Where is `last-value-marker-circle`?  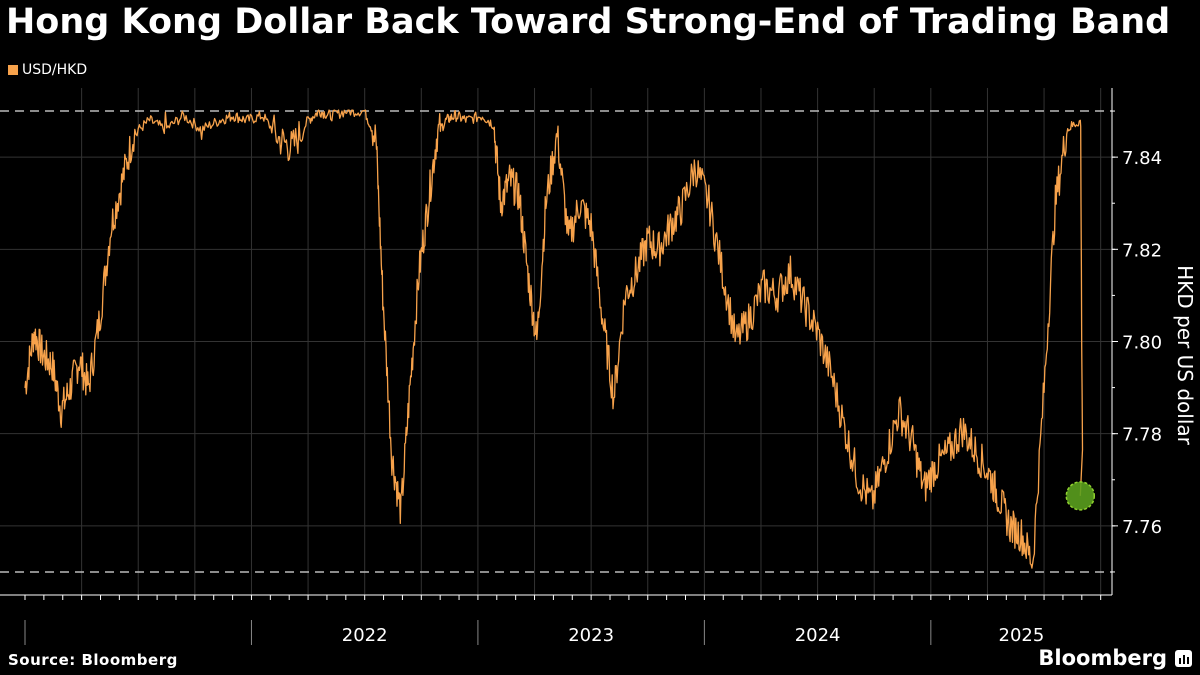
last-value-marker-circle is located at coordinates (1080, 496).